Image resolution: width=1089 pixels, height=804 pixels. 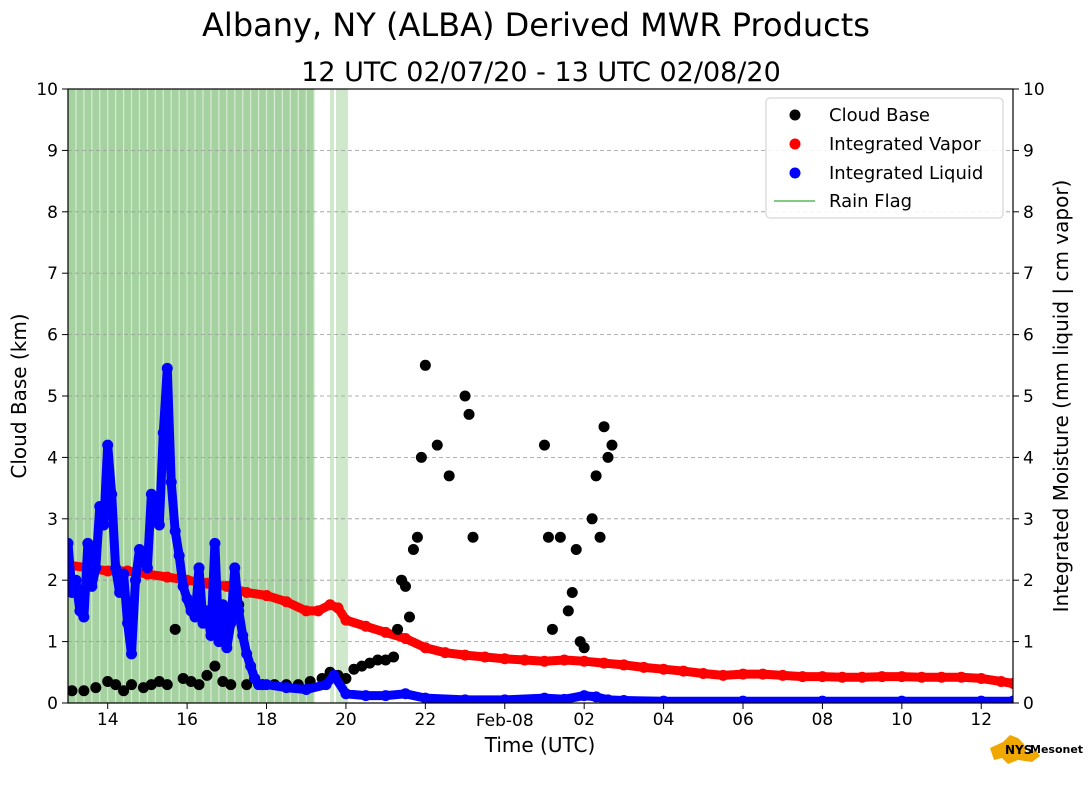 I want to click on x-tick-label: 02, so click(x=584, y=720).